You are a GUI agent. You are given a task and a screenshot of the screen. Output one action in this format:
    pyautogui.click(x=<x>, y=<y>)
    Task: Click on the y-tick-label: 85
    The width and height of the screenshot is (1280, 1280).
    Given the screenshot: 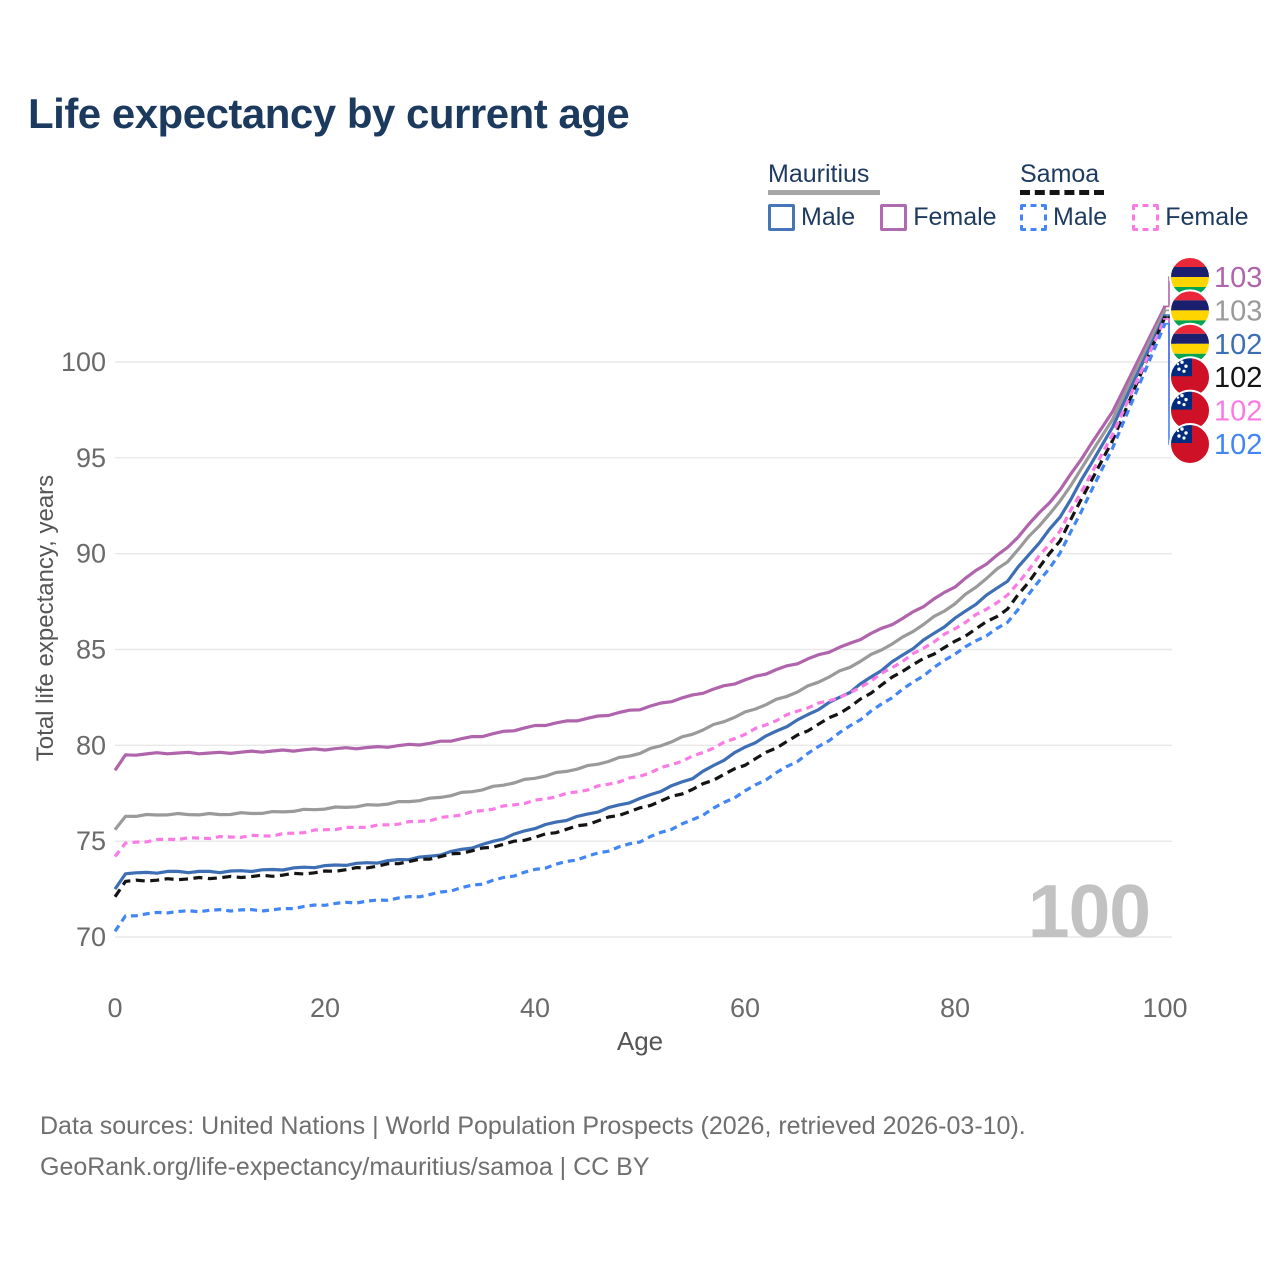 What is the action you would take?
    pyautogui.click(x=91, y=650)
    